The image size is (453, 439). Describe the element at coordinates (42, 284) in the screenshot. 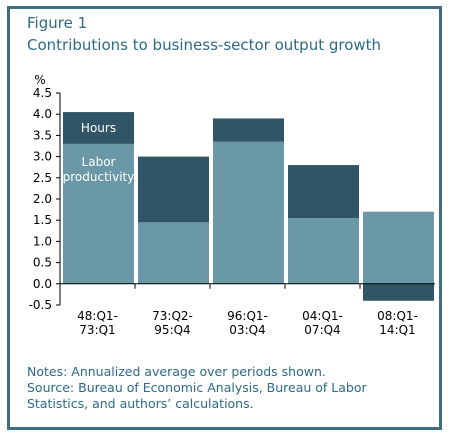

I see `y-tick-label: 0.0` at that location.